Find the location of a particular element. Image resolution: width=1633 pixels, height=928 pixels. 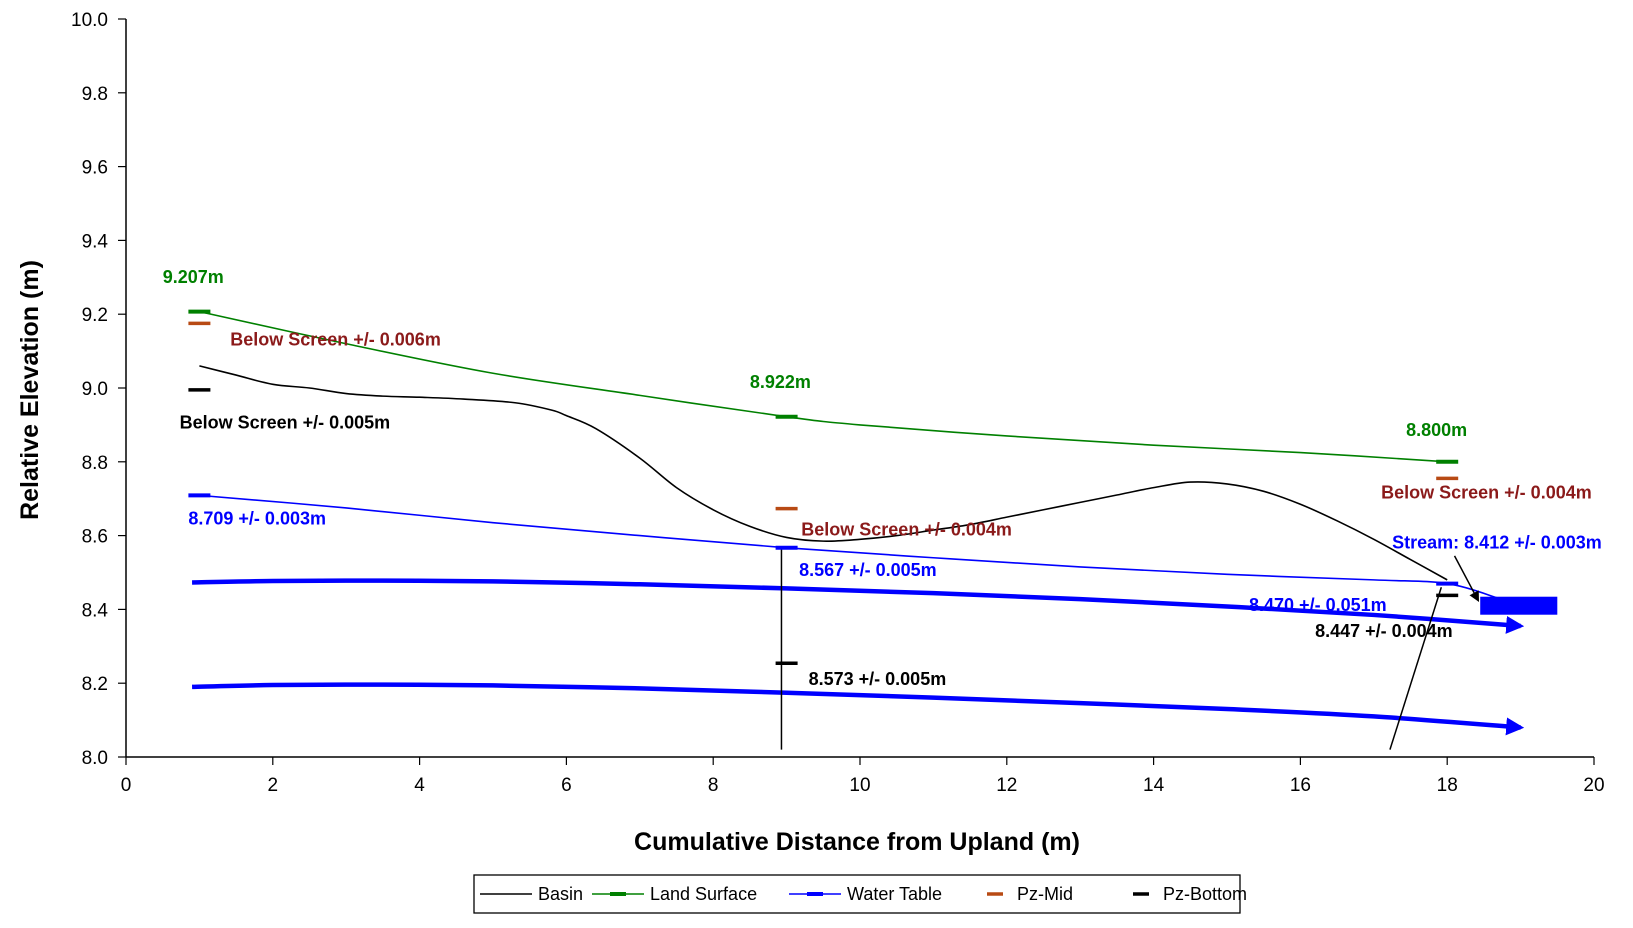

legend-label-pz-mid: Pz-Mid is located at coordinates (1045, 894).